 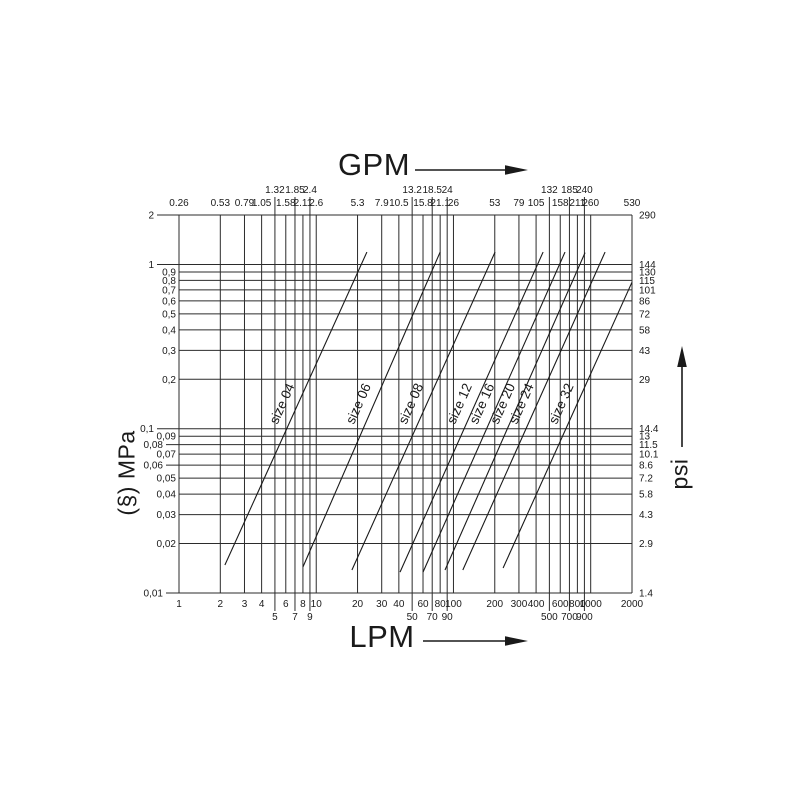 What do you see at coordinates (648, 445) in the screenshot?
I see `psi-tick-label: 11.5` at bounding box center [648, 445].